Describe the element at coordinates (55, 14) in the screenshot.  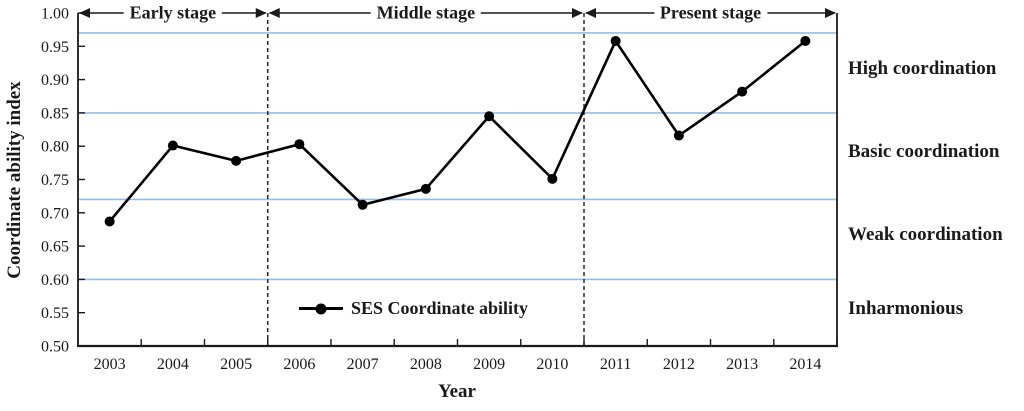
I see `y-tick-label: 1.00` at that location.